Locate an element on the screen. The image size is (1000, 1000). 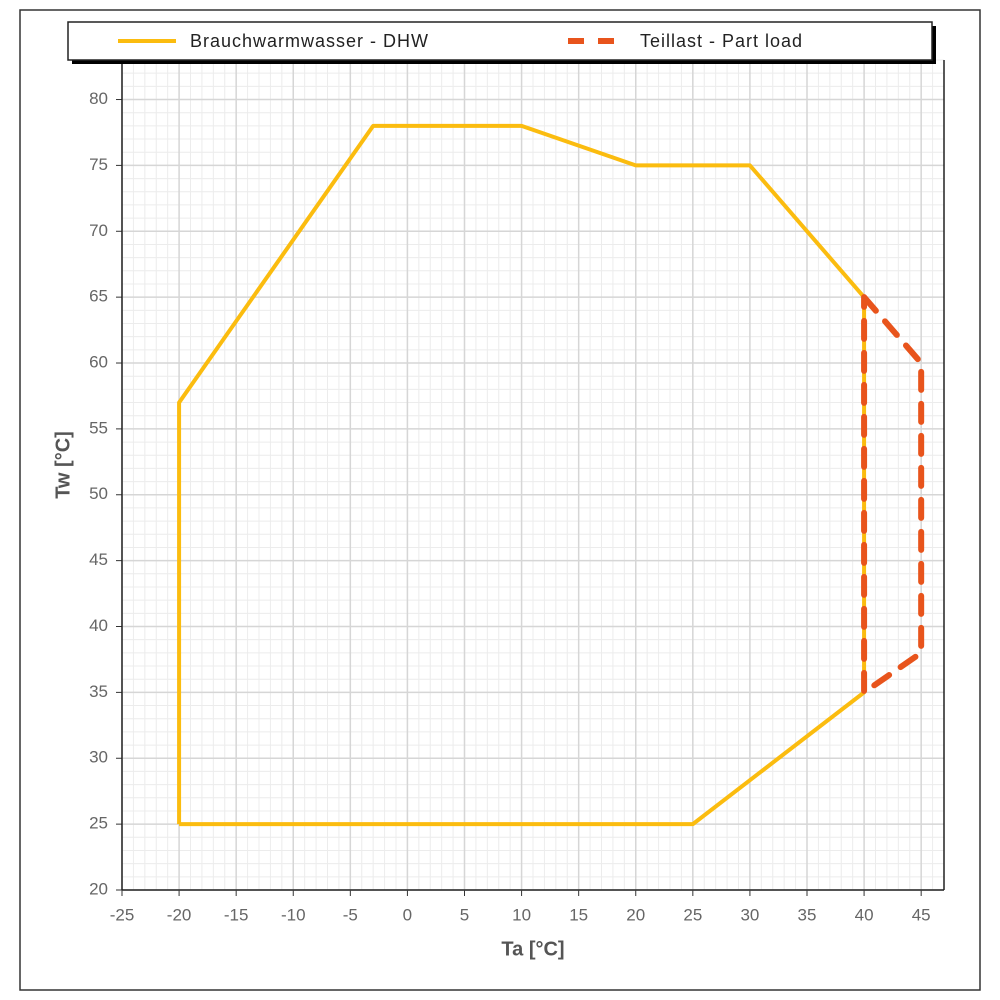
x-axis-title: Ta [°C] is located at coordinates (532, 949).